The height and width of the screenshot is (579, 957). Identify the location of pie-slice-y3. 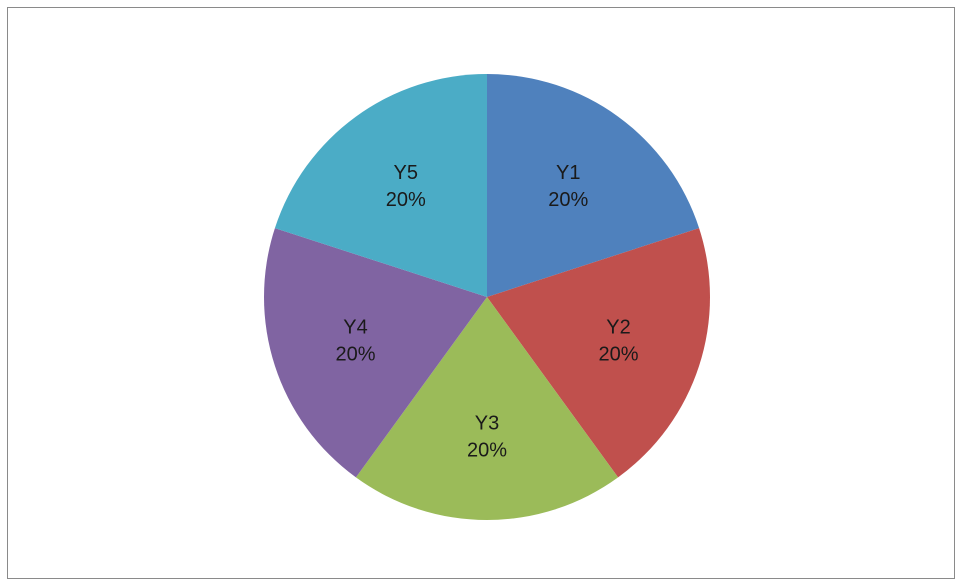
(487, 409).